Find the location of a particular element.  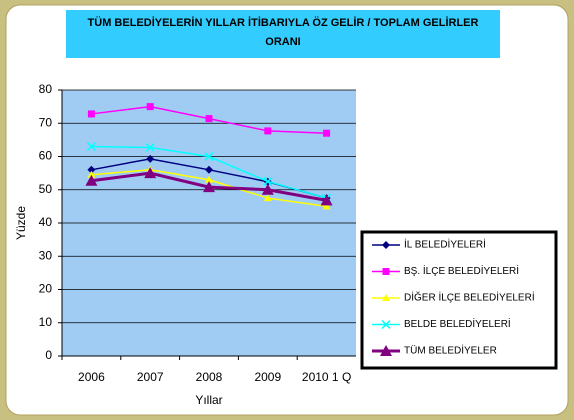

y-tick-label: 40 is located at coordinates (46, 222).